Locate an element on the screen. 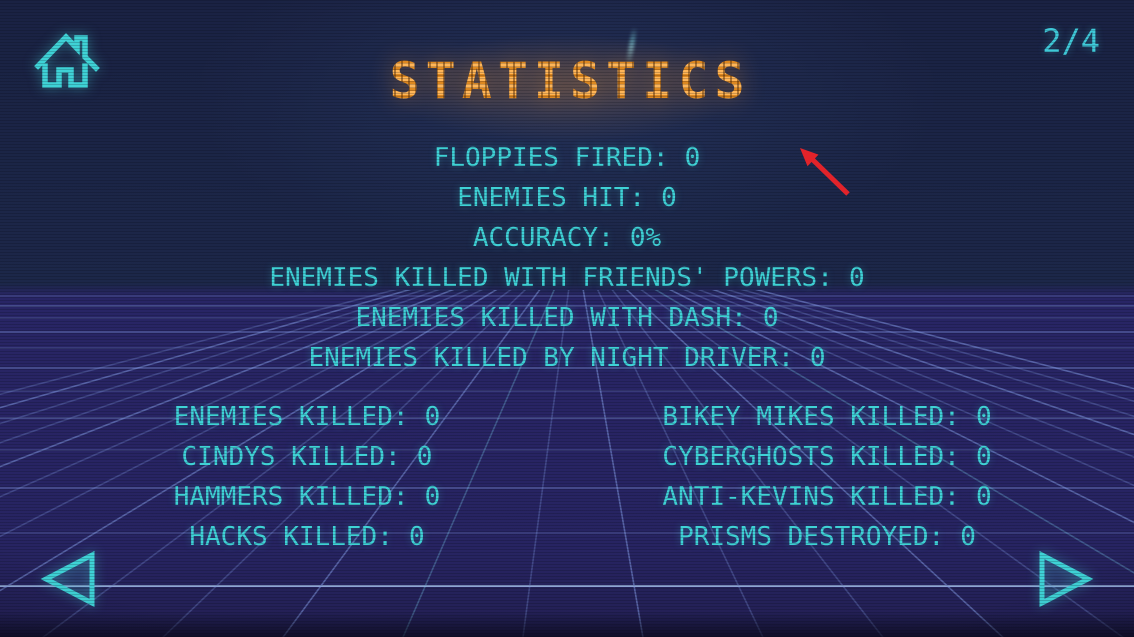  stat-enemies-hit: ENEMIES HIT: 0 is located at coordinates (567, 198).